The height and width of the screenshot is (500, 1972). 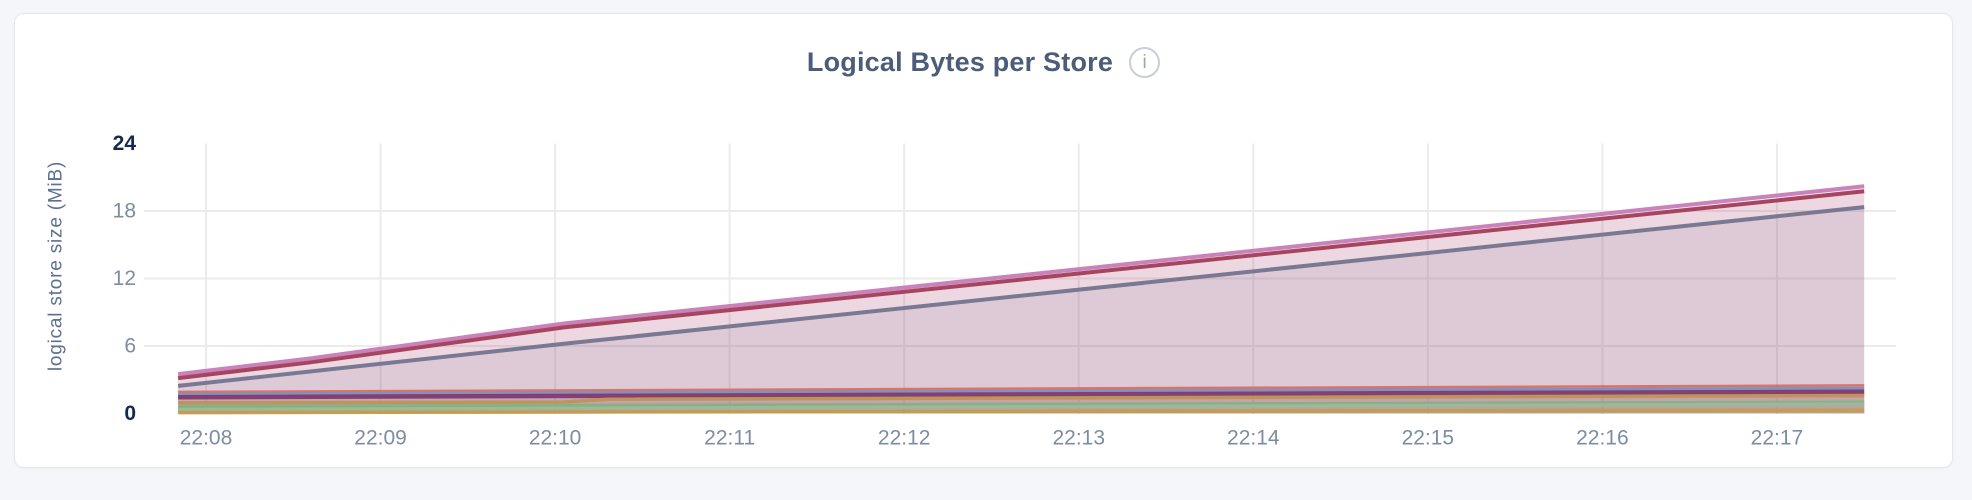 I want to click on y-tick-label: 0, so click(x=130, y=413).